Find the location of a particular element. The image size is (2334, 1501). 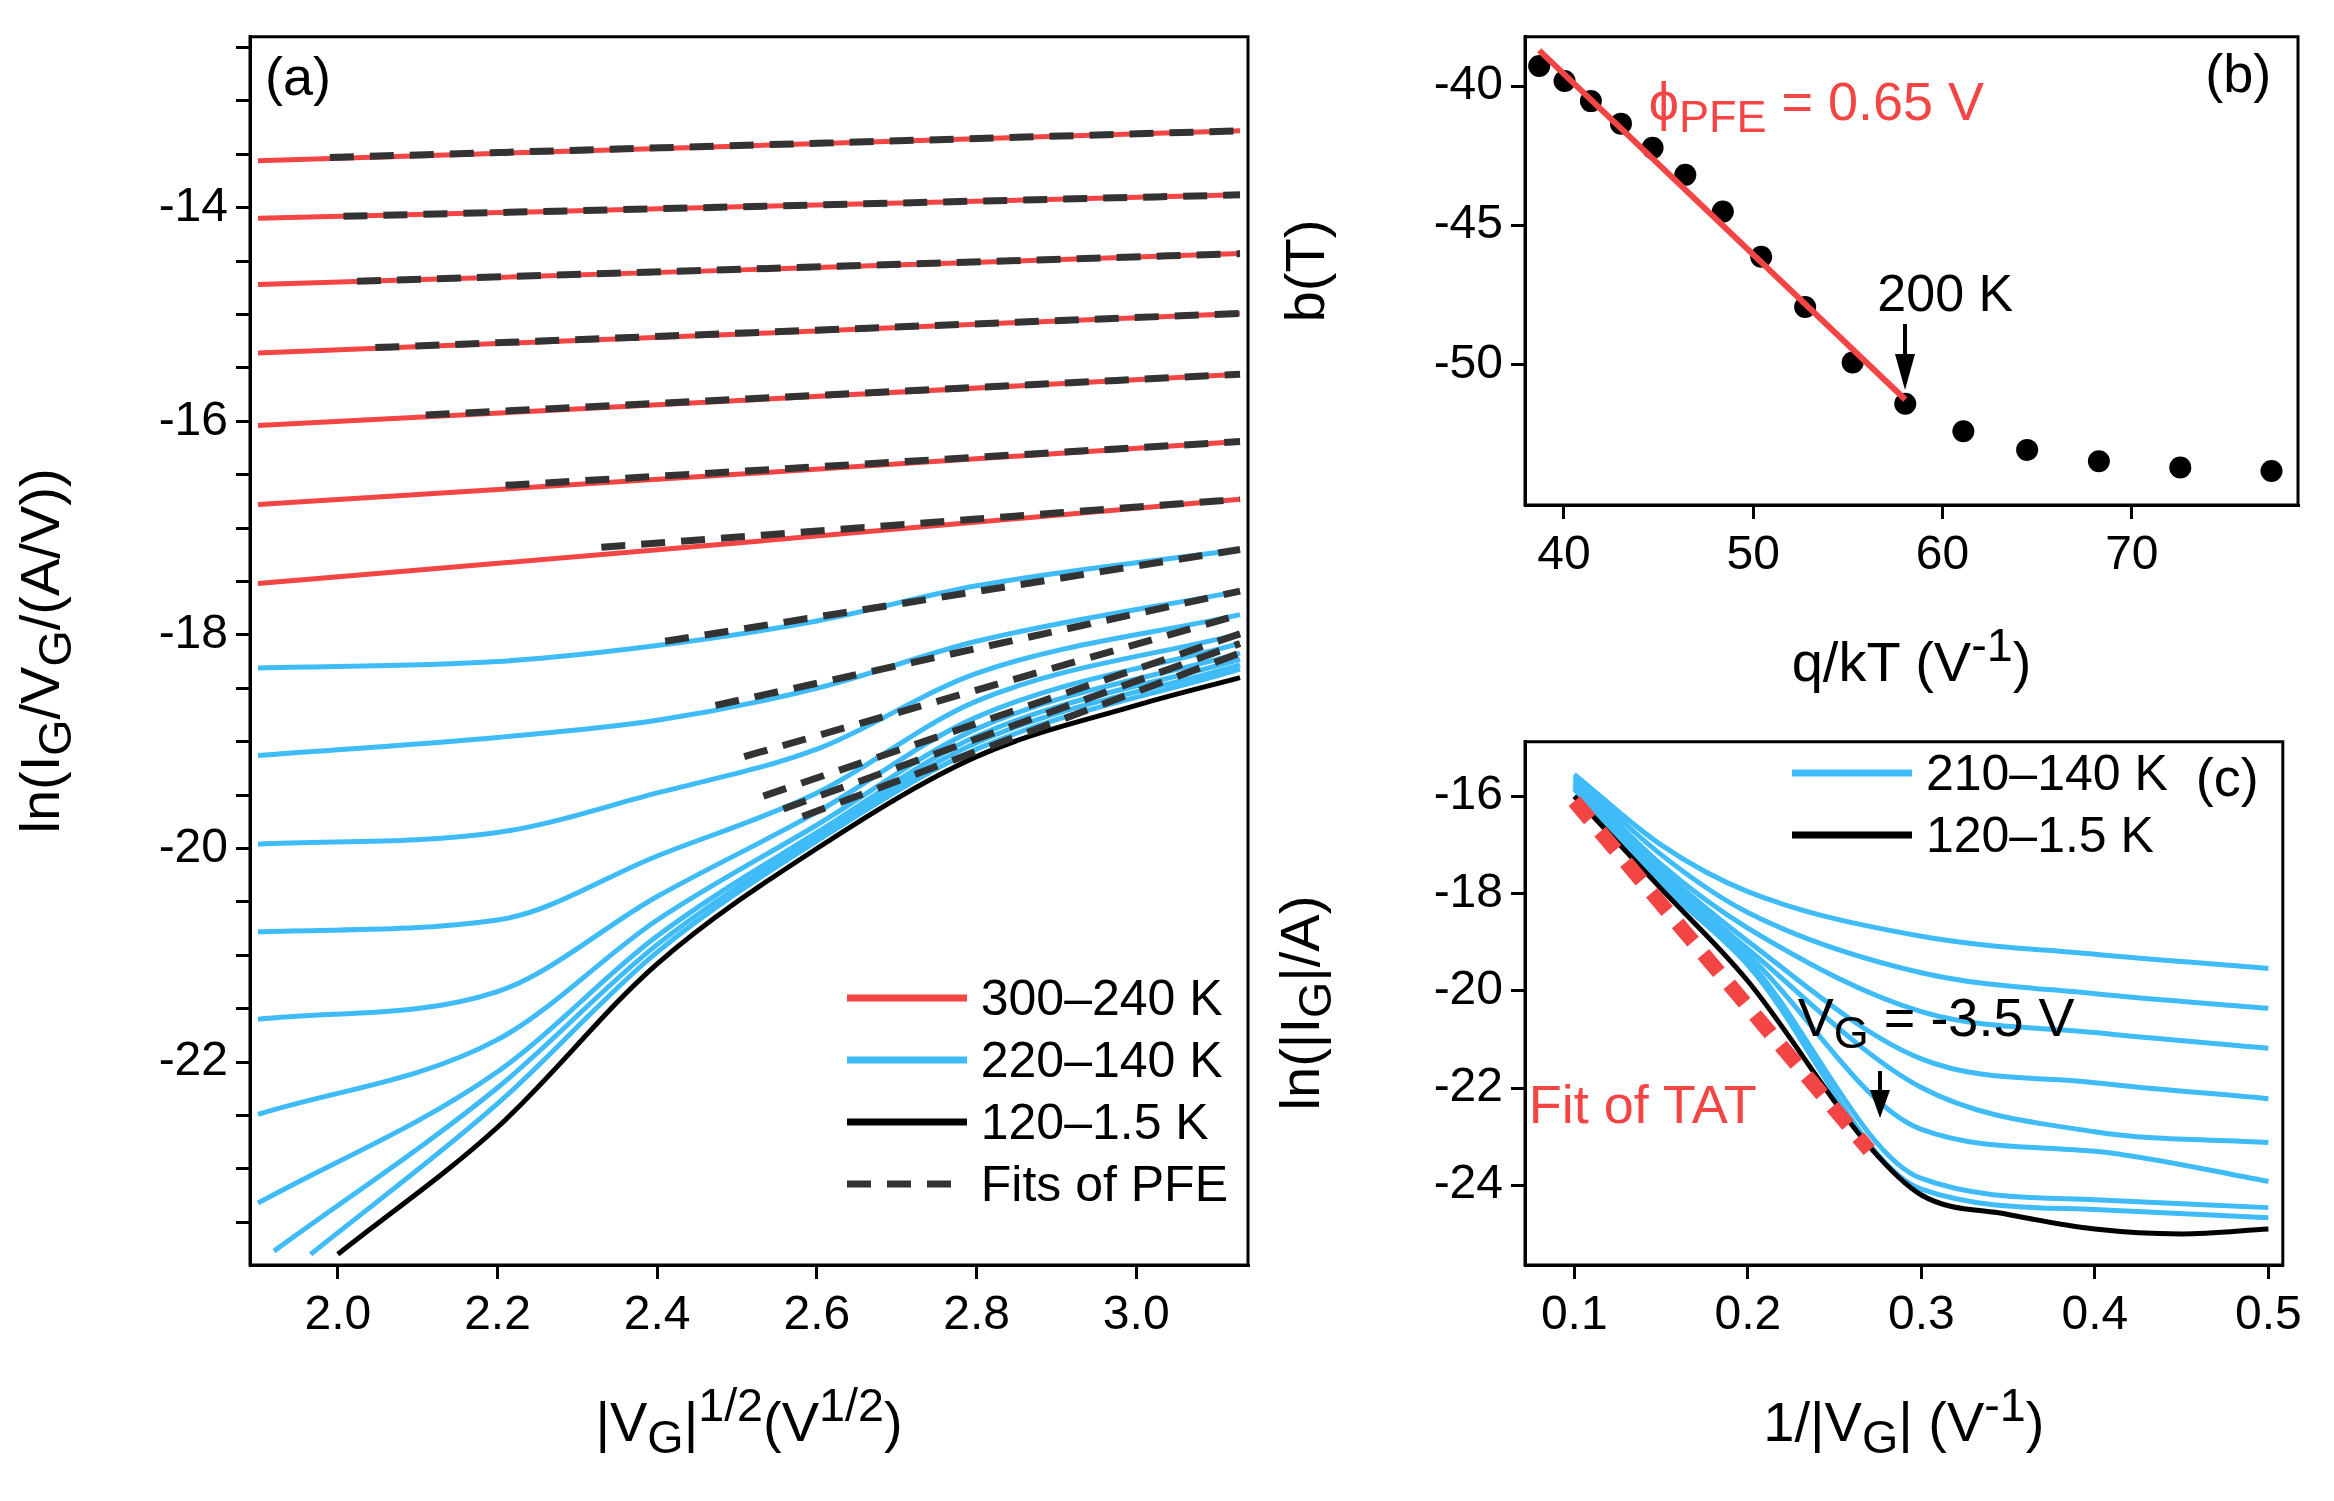

annotation: (c) is located at coordinates (2227, 776).